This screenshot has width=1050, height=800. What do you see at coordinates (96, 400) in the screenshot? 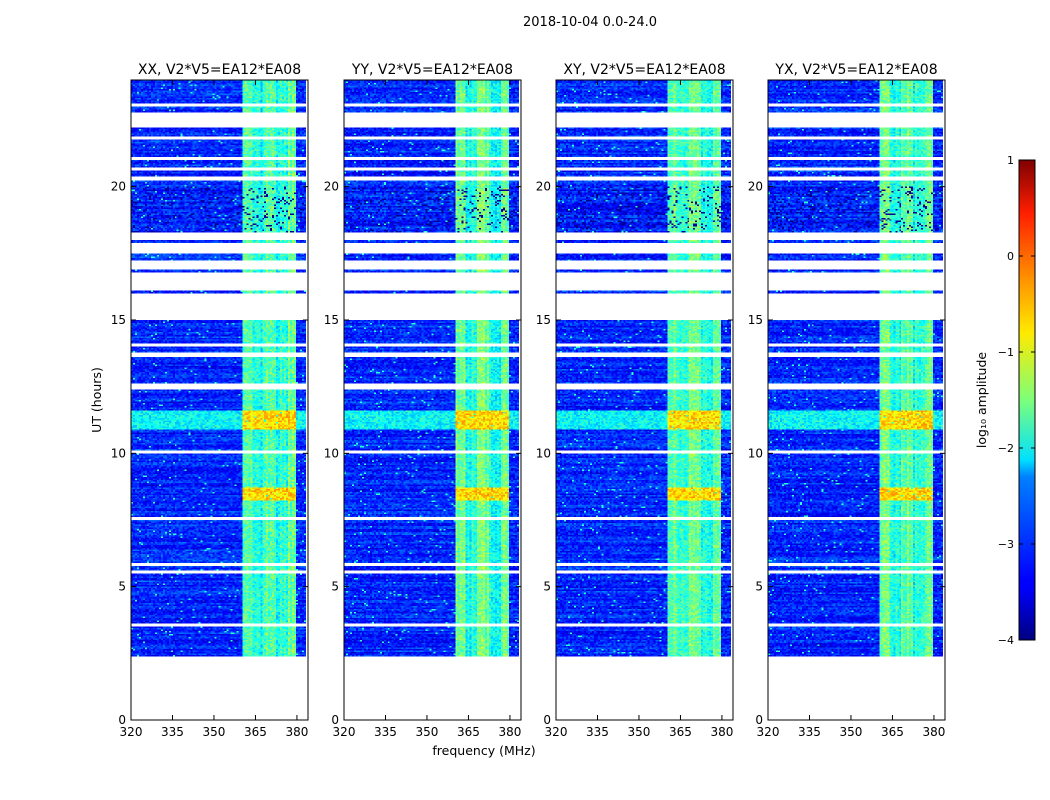
I see `y-axis-label: UT (hours)` at bounding box center [96, 400].